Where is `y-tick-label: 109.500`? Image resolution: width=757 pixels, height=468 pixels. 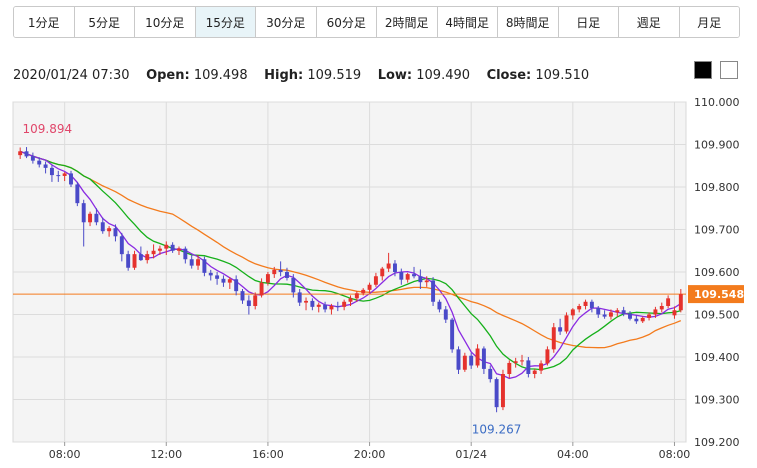
y-tick-label: 109.500 is located at coordinates (717, 315).